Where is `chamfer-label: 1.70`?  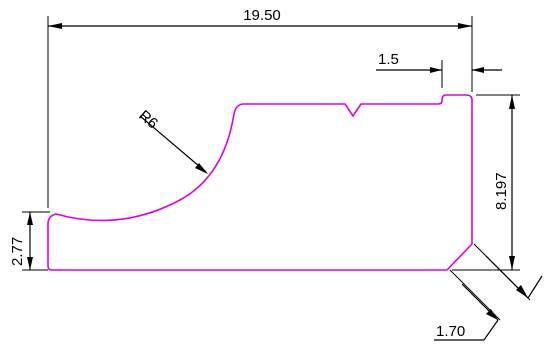 chamfer-label: 1.70 is located at coordinates (450, 331).